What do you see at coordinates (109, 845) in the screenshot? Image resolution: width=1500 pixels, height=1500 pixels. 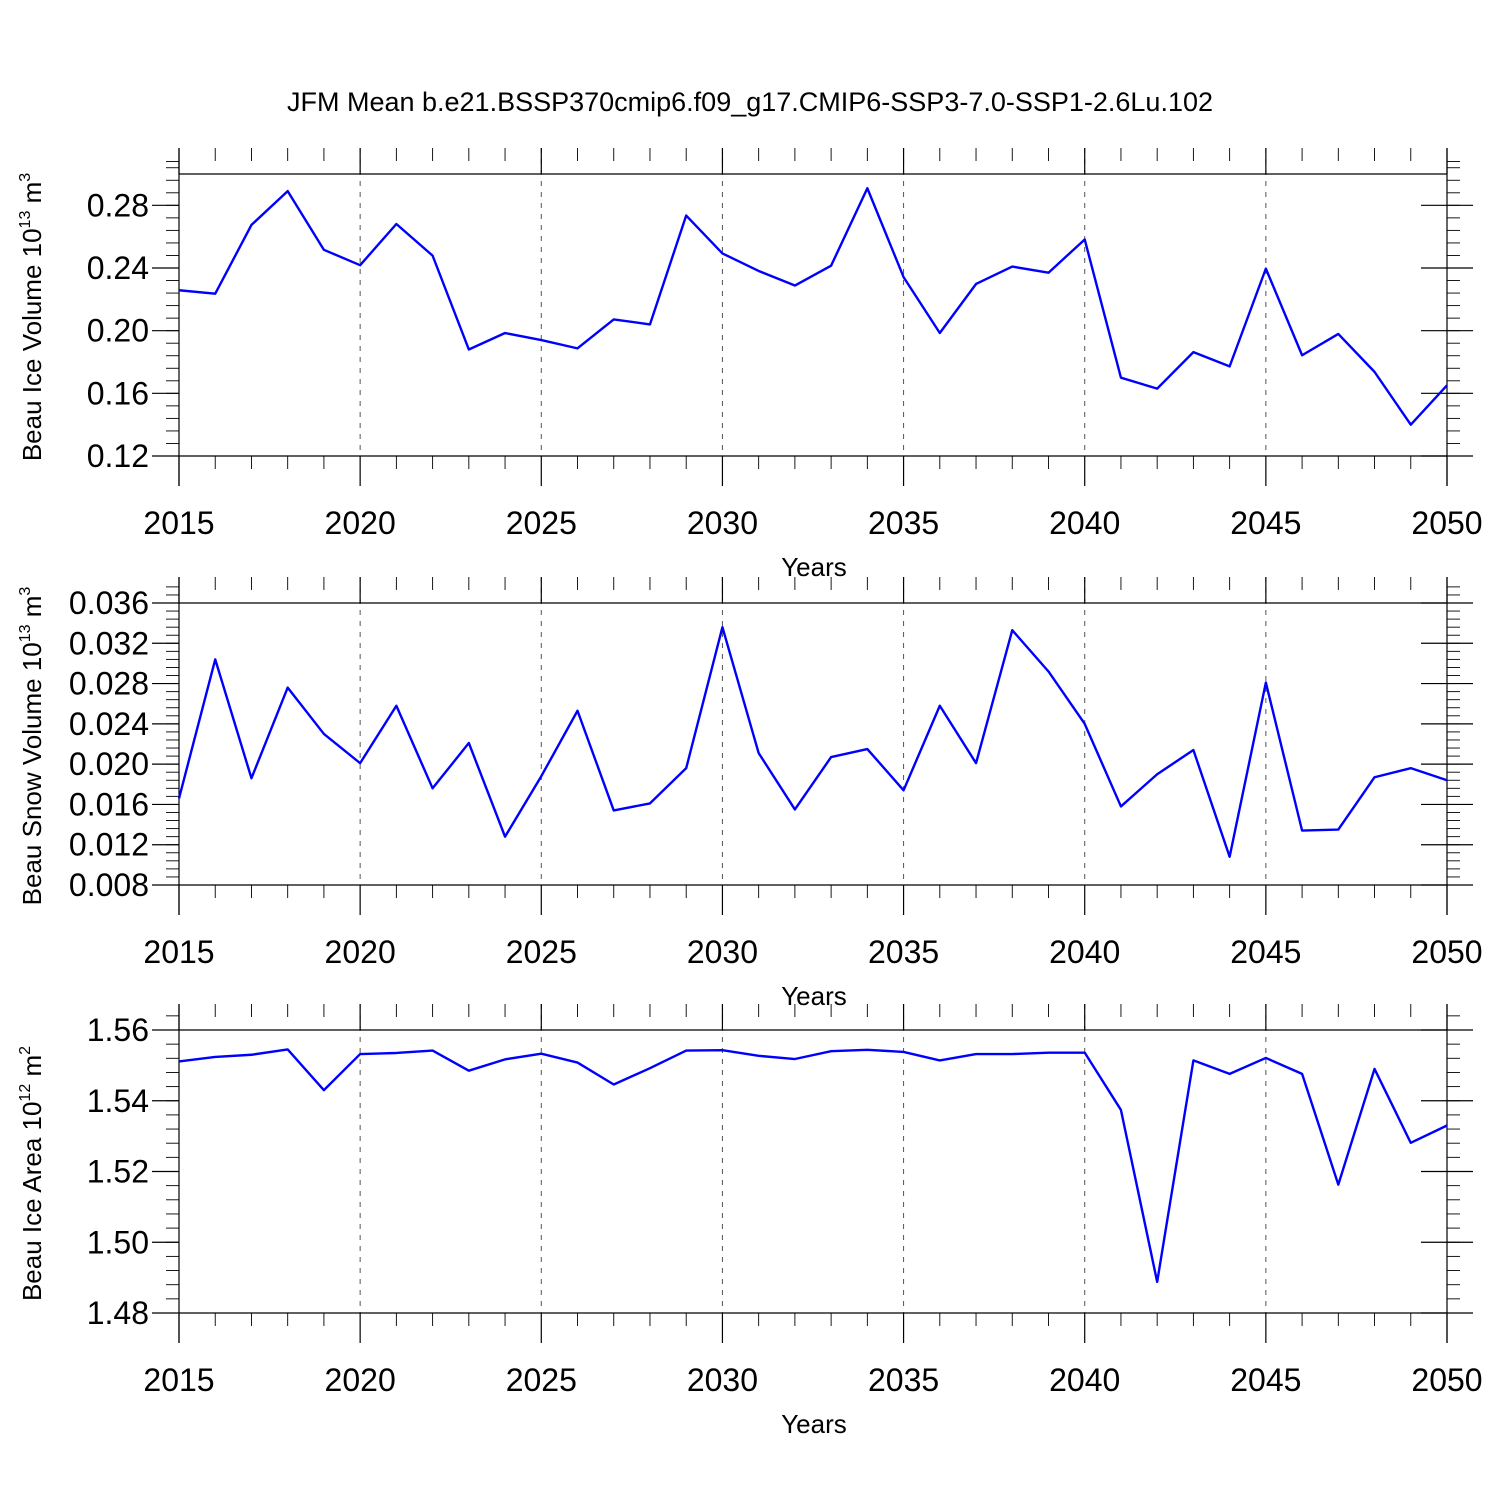 I see `y-tick-label: 0.012` at bounding box center [109, 845].